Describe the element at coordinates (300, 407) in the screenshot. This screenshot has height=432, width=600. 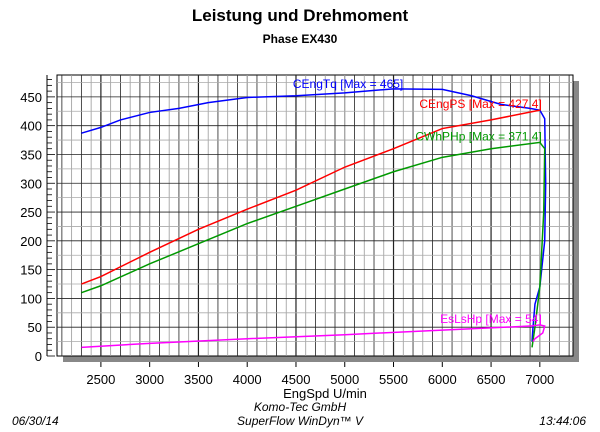
I see `footer-company: Komo-Tec GmbH` at that location.